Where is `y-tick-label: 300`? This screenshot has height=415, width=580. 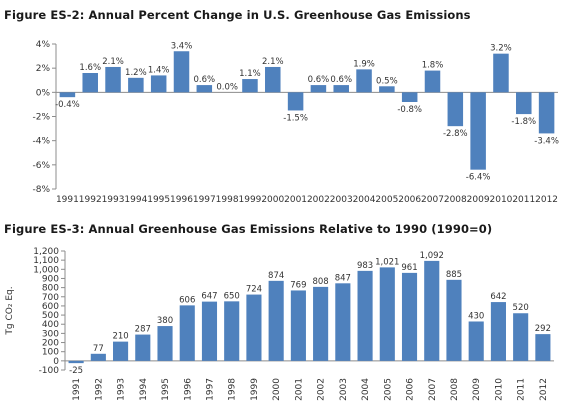
y-tick-label: 300 is located at coordinates (50, 334).